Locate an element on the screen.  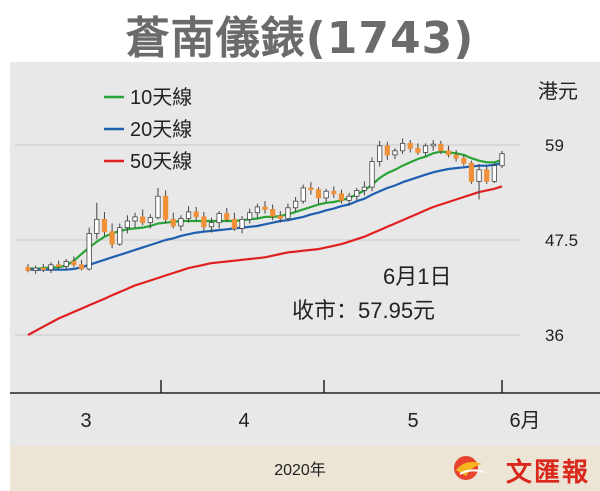
annotation-date: 6月1日 is located at coordinates (417, 276).